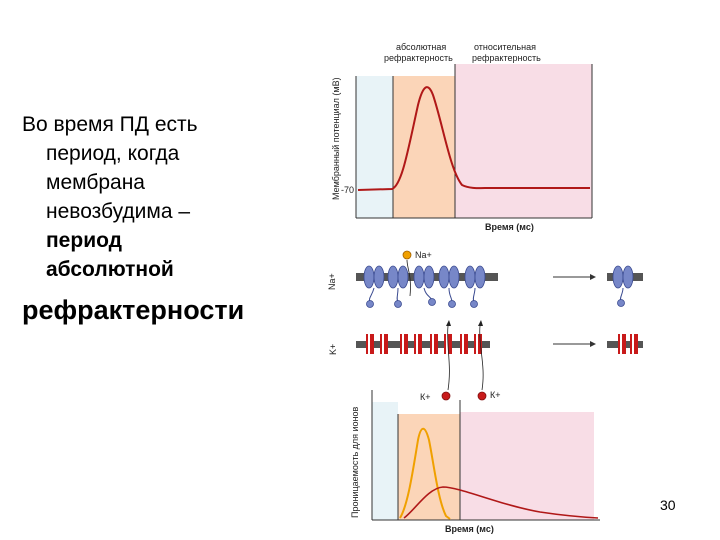  What do you see at coordinates (423, 255) in the screenshot?
I see `na-ion-label: Na+` at bounding box center [423, 255].